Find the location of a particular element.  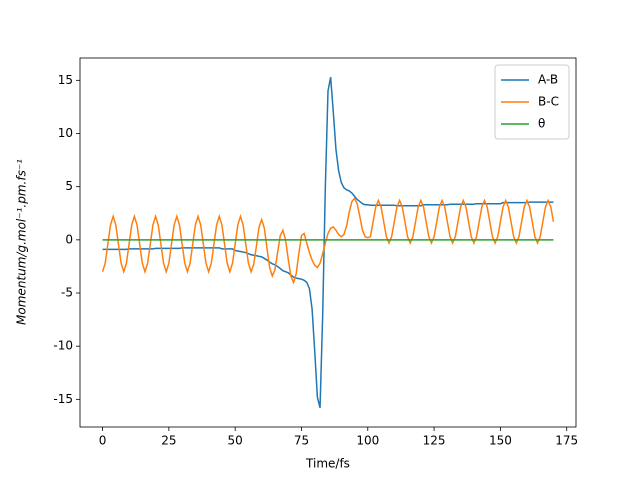

legend-label: A-B is located at coordinates (548, 80).